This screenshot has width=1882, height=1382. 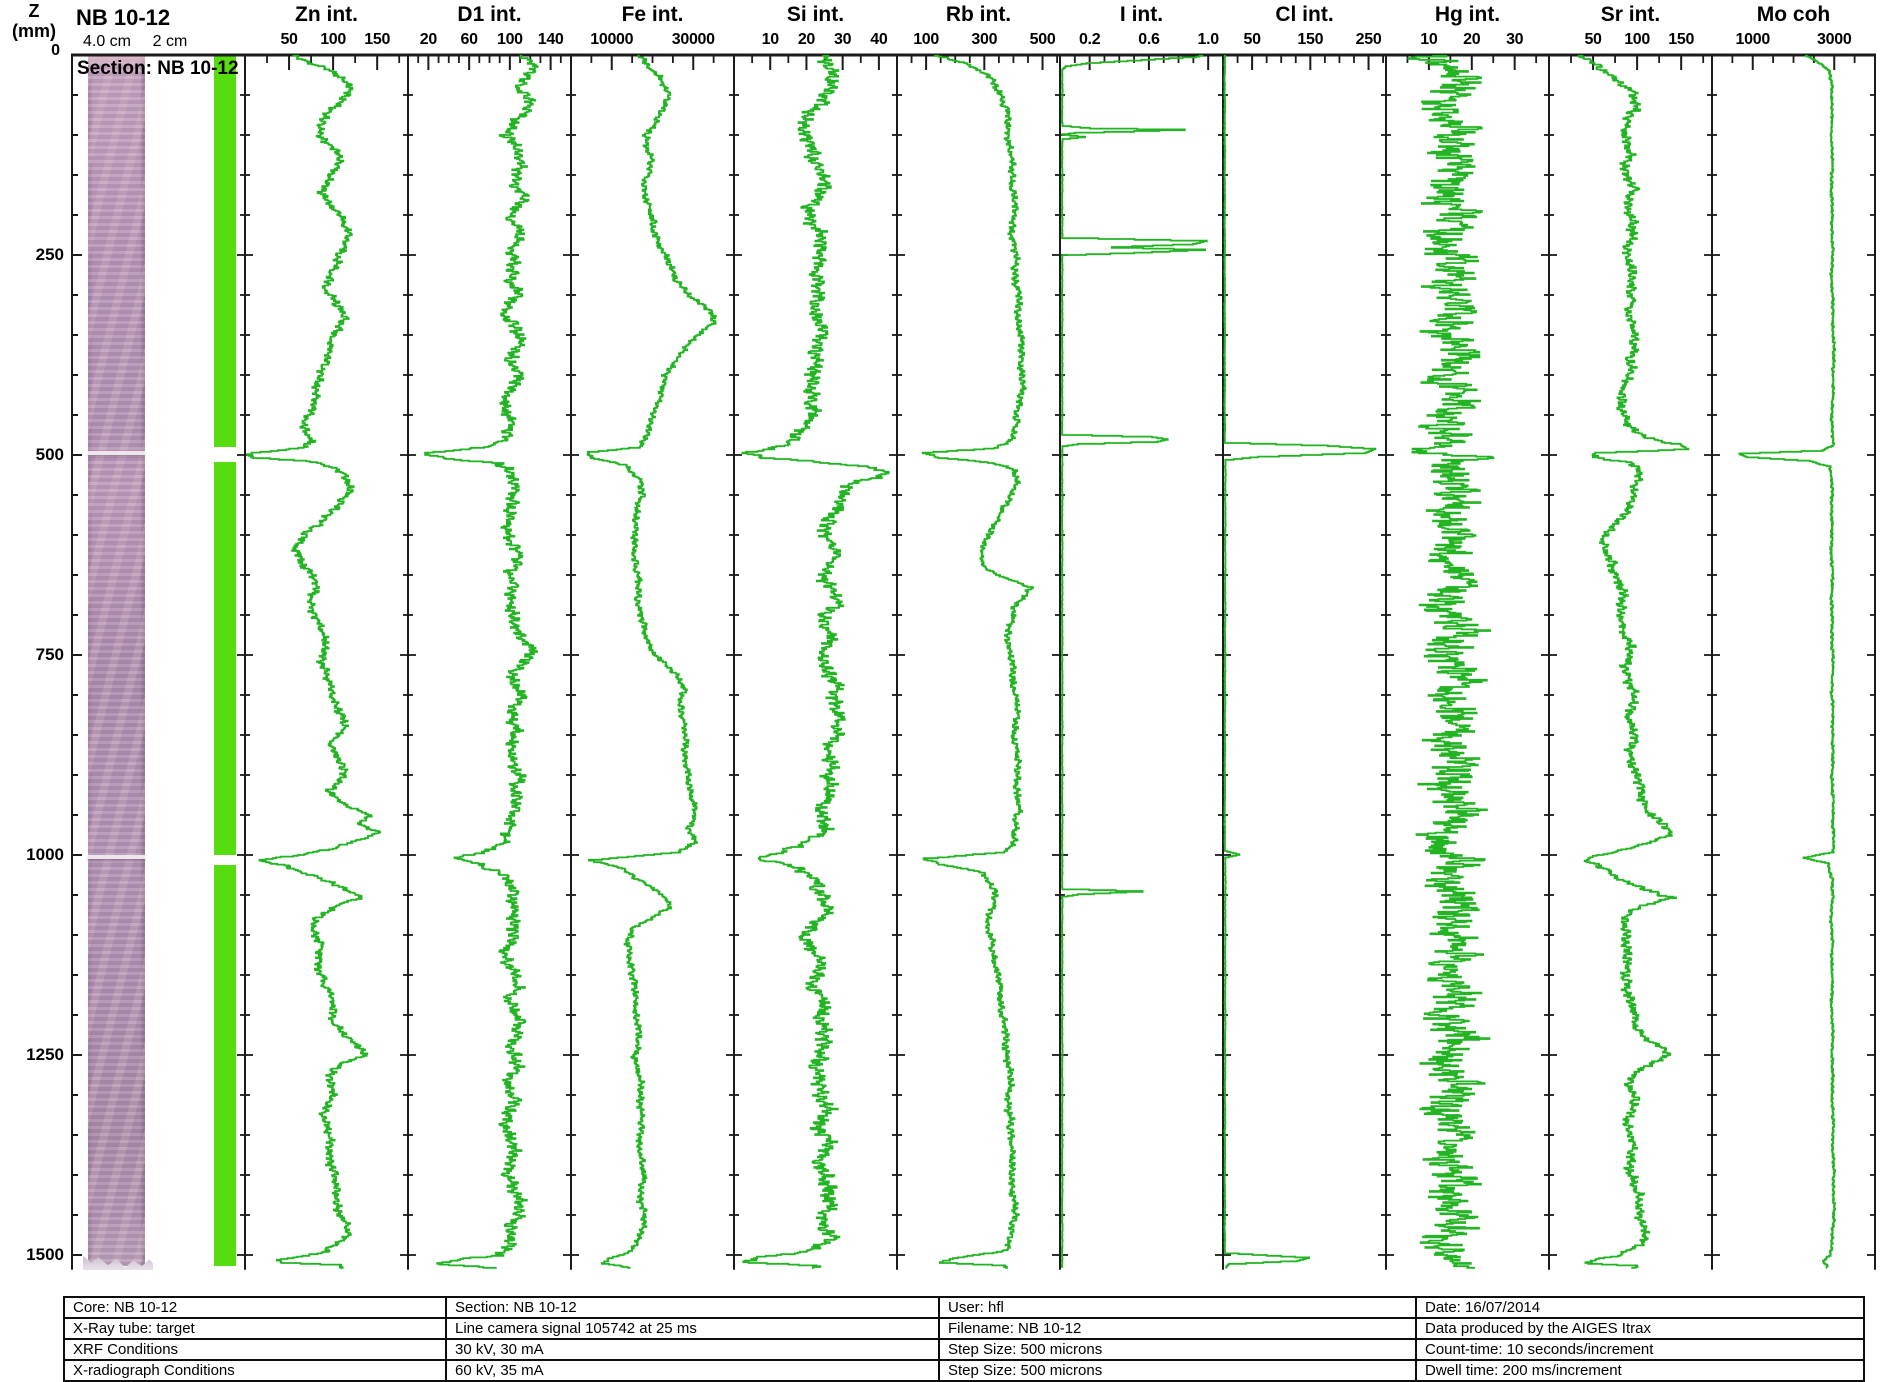 What do you see at coordinates (692, 1349) in the screenshot?
I see `info-cell: 30 kV, 30 mA` at bounding box center [692, 1349].